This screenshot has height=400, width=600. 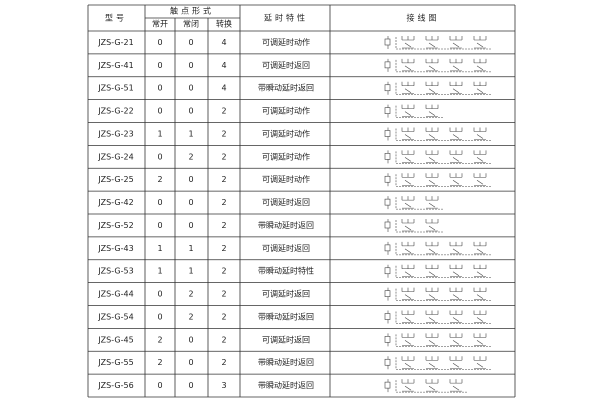 I want to click on header-model: 型号, so click(x=116, y=18).